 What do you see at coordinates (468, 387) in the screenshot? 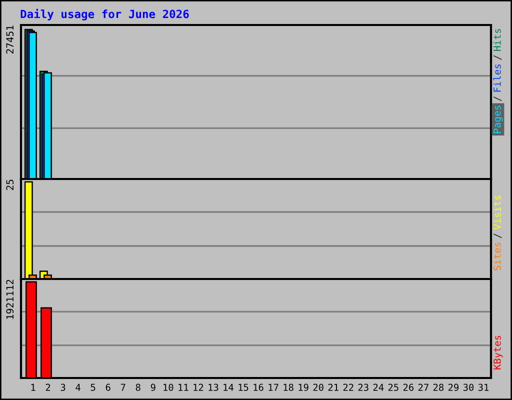
I see `x-tick-label: 30` at bounding box center [468, 387].